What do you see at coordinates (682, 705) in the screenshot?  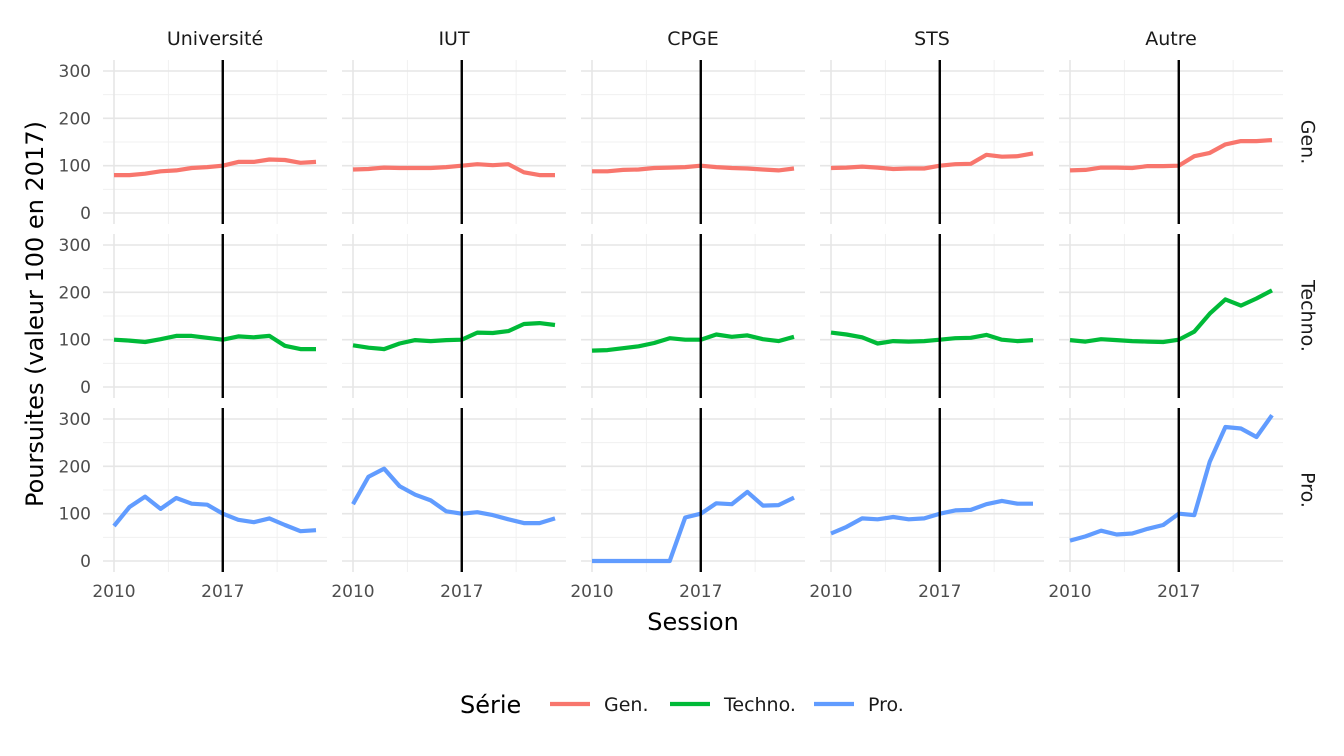 I see `legend: Série Gen. Techno. Pro.` at bounding box center [682, 705].